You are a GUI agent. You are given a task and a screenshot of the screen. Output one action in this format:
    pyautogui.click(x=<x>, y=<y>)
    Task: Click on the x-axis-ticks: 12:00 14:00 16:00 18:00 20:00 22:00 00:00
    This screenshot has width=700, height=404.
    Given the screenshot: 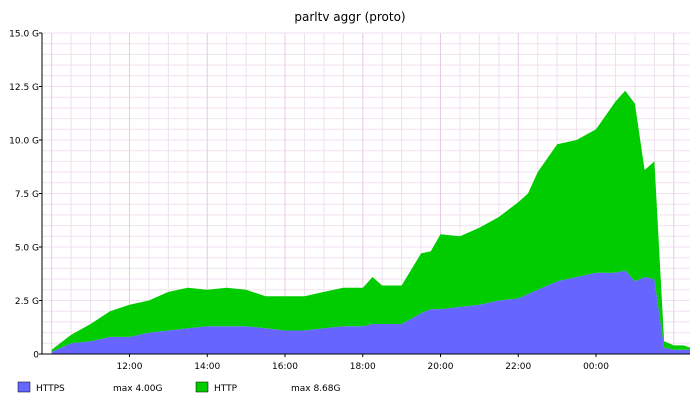 What is the action you would take?
    pyautogui.click(x=363, y=363)
    